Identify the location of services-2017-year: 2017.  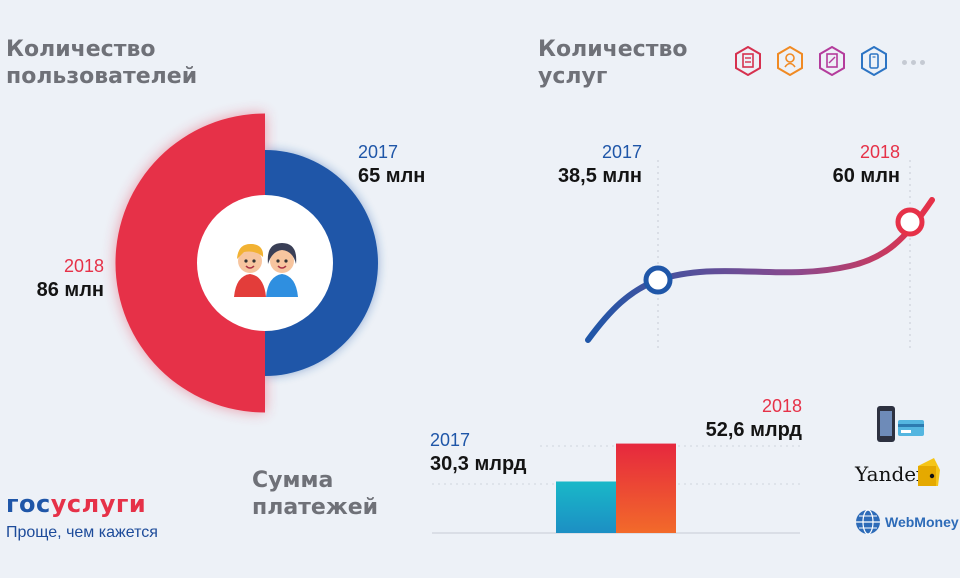
(621, 152).